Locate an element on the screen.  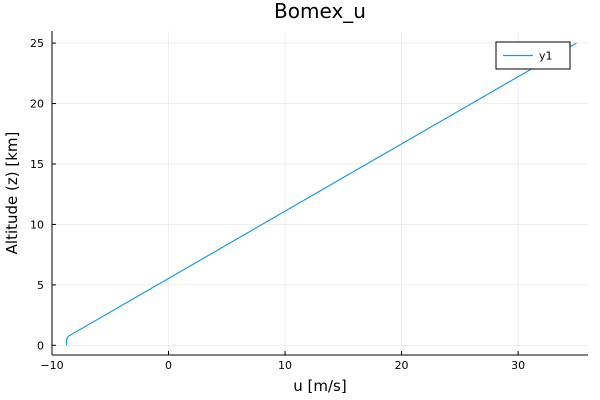
x-axis-label: u [m/s] is located at coordinates (319, 386).